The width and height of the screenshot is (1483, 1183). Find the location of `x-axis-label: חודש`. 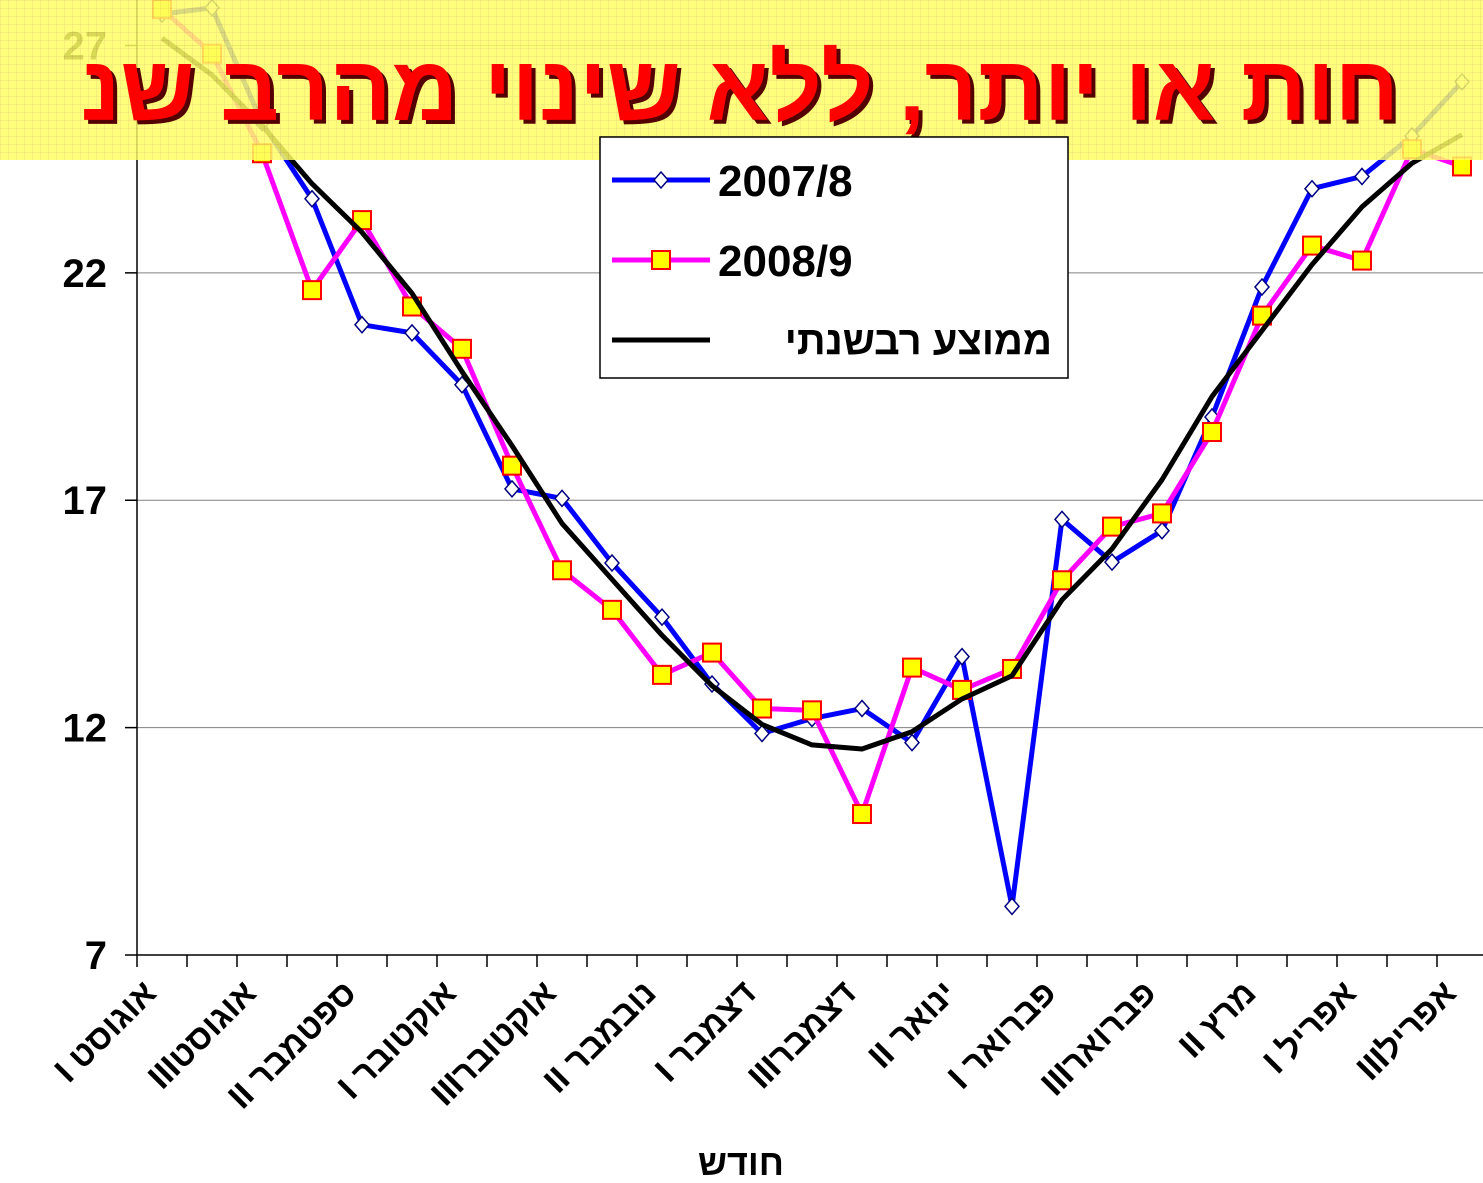

x-axis-label: חודש is located at coordinates (741, 1162).